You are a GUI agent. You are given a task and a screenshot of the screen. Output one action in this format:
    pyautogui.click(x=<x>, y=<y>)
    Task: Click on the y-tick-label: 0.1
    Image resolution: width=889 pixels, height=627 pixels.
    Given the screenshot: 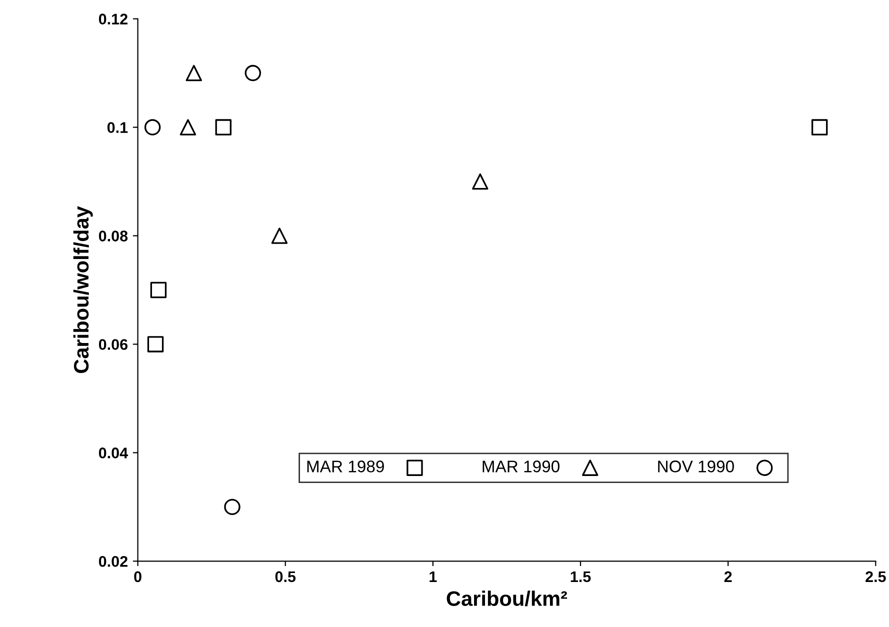 What is the action you would take?
    pyautogui.click(x=117, y=127)
    